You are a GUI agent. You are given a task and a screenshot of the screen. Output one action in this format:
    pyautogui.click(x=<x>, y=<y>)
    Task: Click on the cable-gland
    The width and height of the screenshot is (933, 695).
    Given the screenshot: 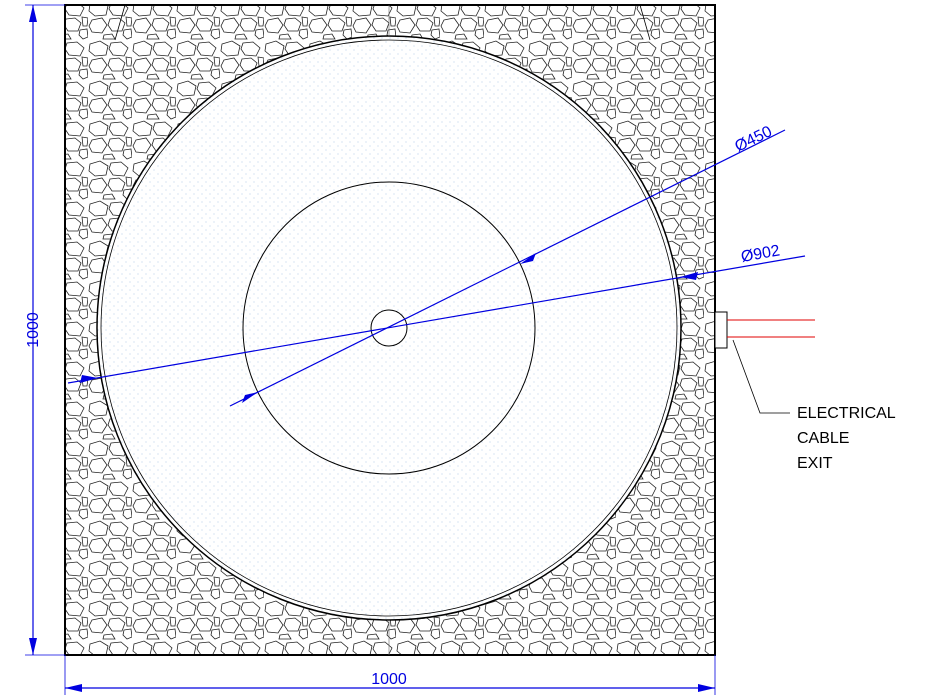 What is the action you would take?
    pyautogui.click(x=721, y=330)
    